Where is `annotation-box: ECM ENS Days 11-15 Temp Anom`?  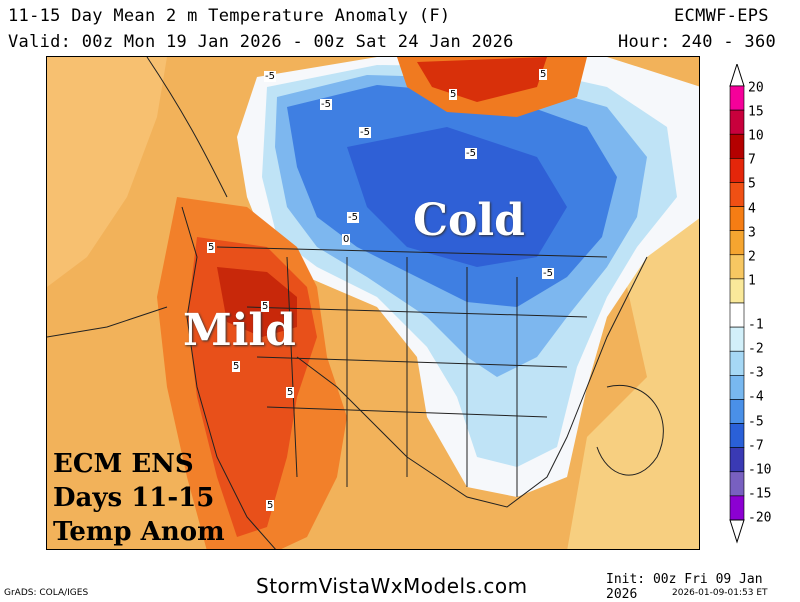 annotation-box: ECM ENS Days 11-15 Temp Anom is located at coordinates (139, 498).